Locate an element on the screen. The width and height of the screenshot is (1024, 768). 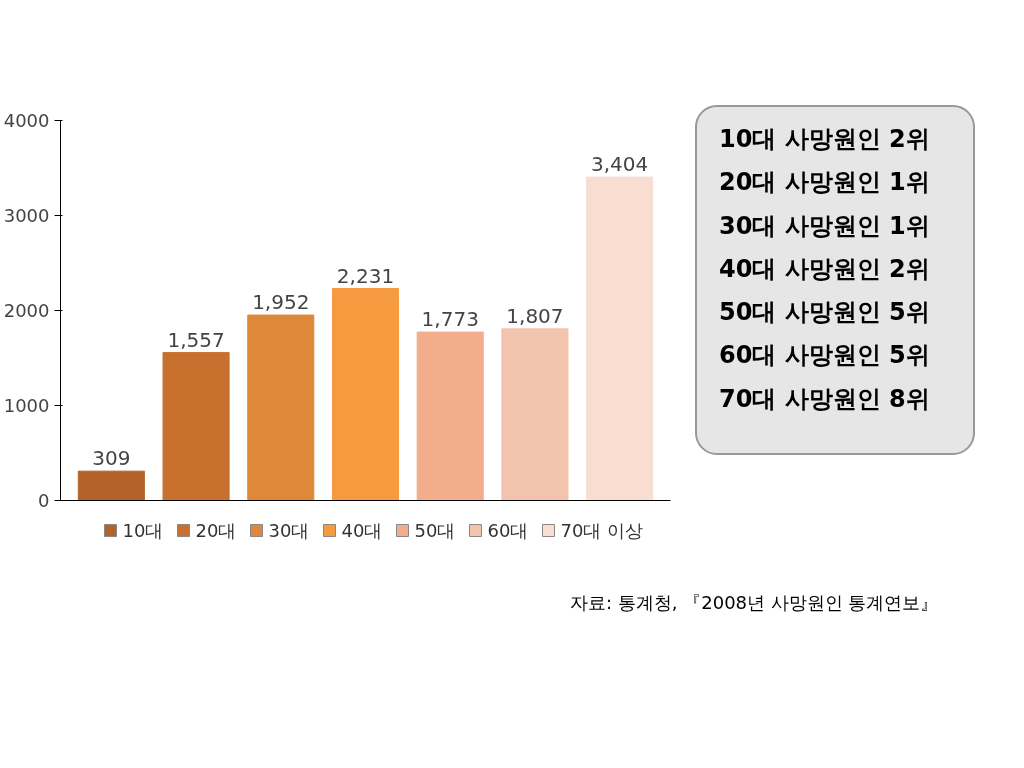
text: 20대 사망원인 1위 is located at coordinates (824, 183).